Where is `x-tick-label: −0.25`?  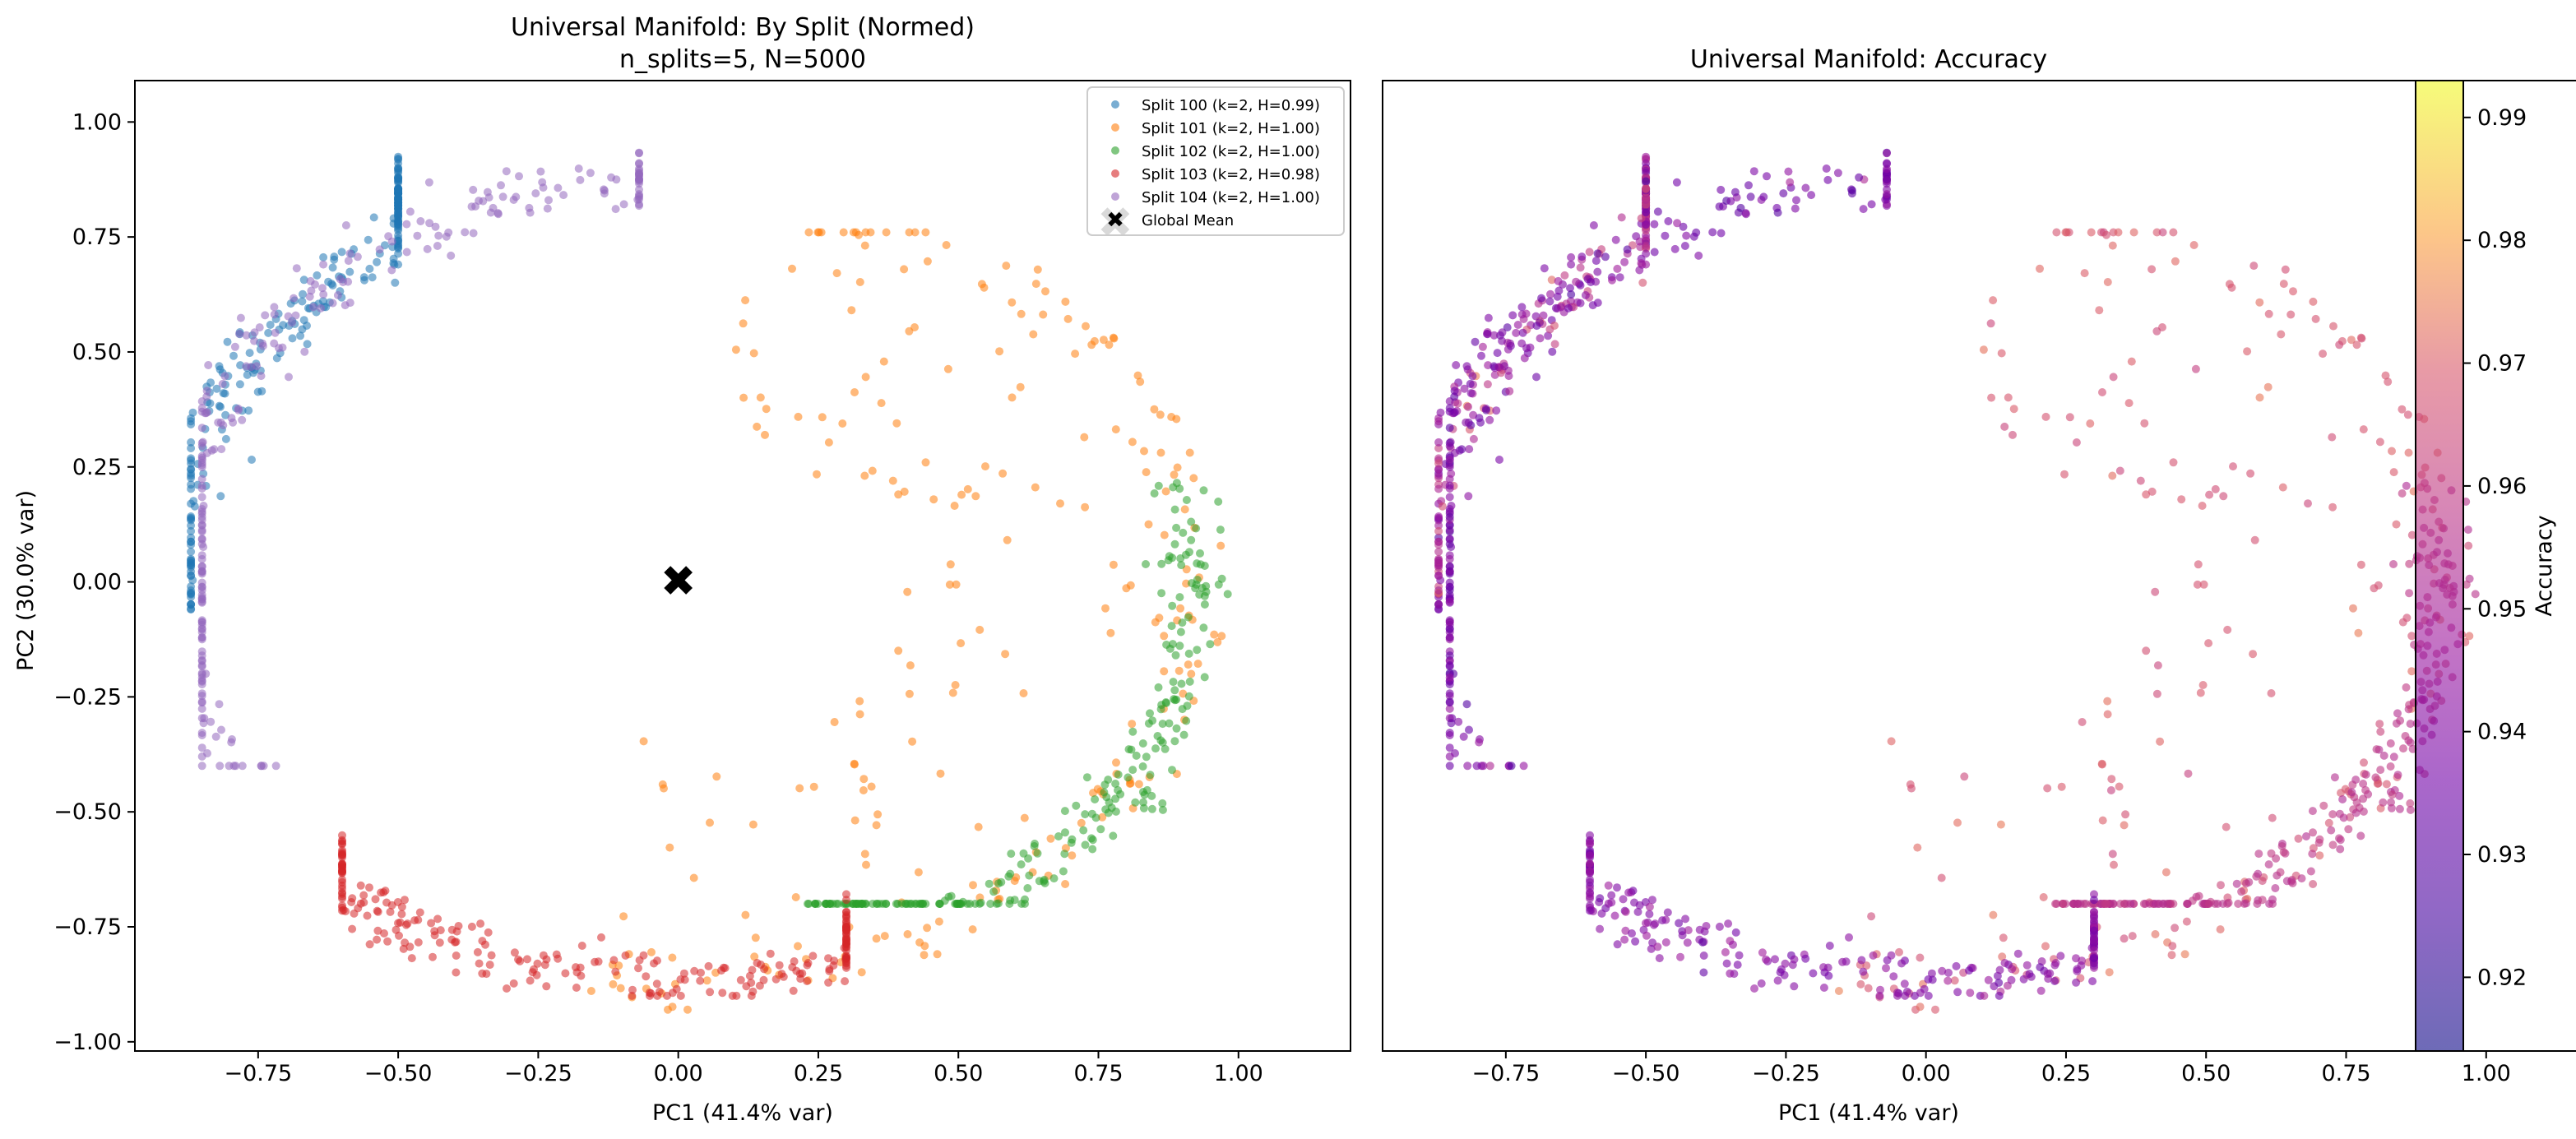 x-tick-label: −0.25 is located at coordinates (1786, 1073).